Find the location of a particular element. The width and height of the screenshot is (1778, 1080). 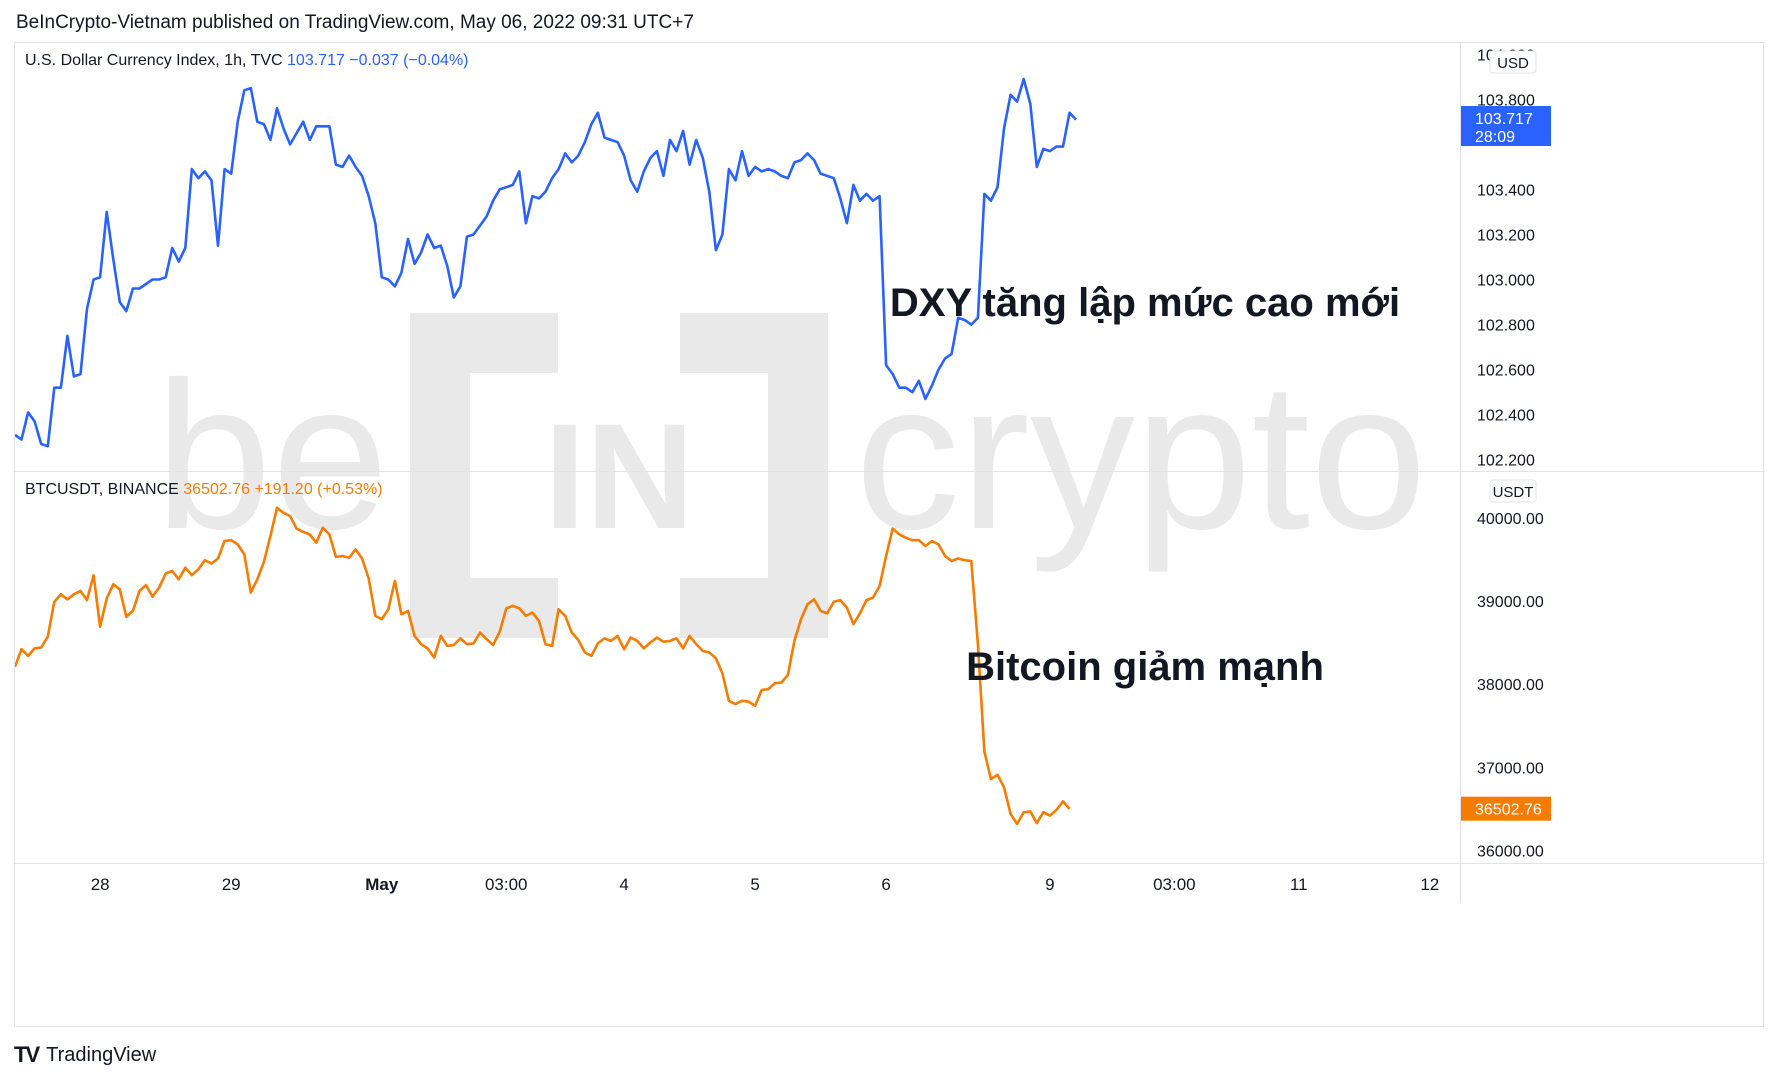

x-axis-tick-label: 4 is located at coordinates (623, 884).